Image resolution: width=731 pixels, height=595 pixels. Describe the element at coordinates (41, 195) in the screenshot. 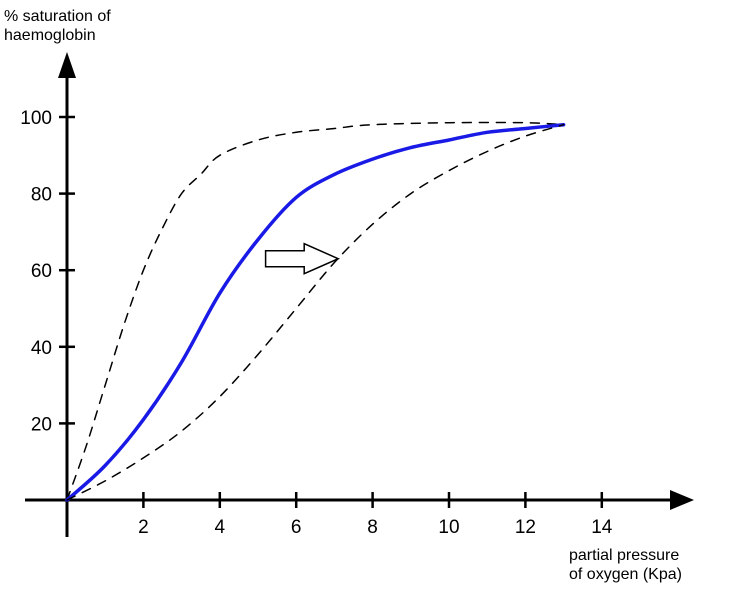

I see `y-tick-label-80: 80` at that location.